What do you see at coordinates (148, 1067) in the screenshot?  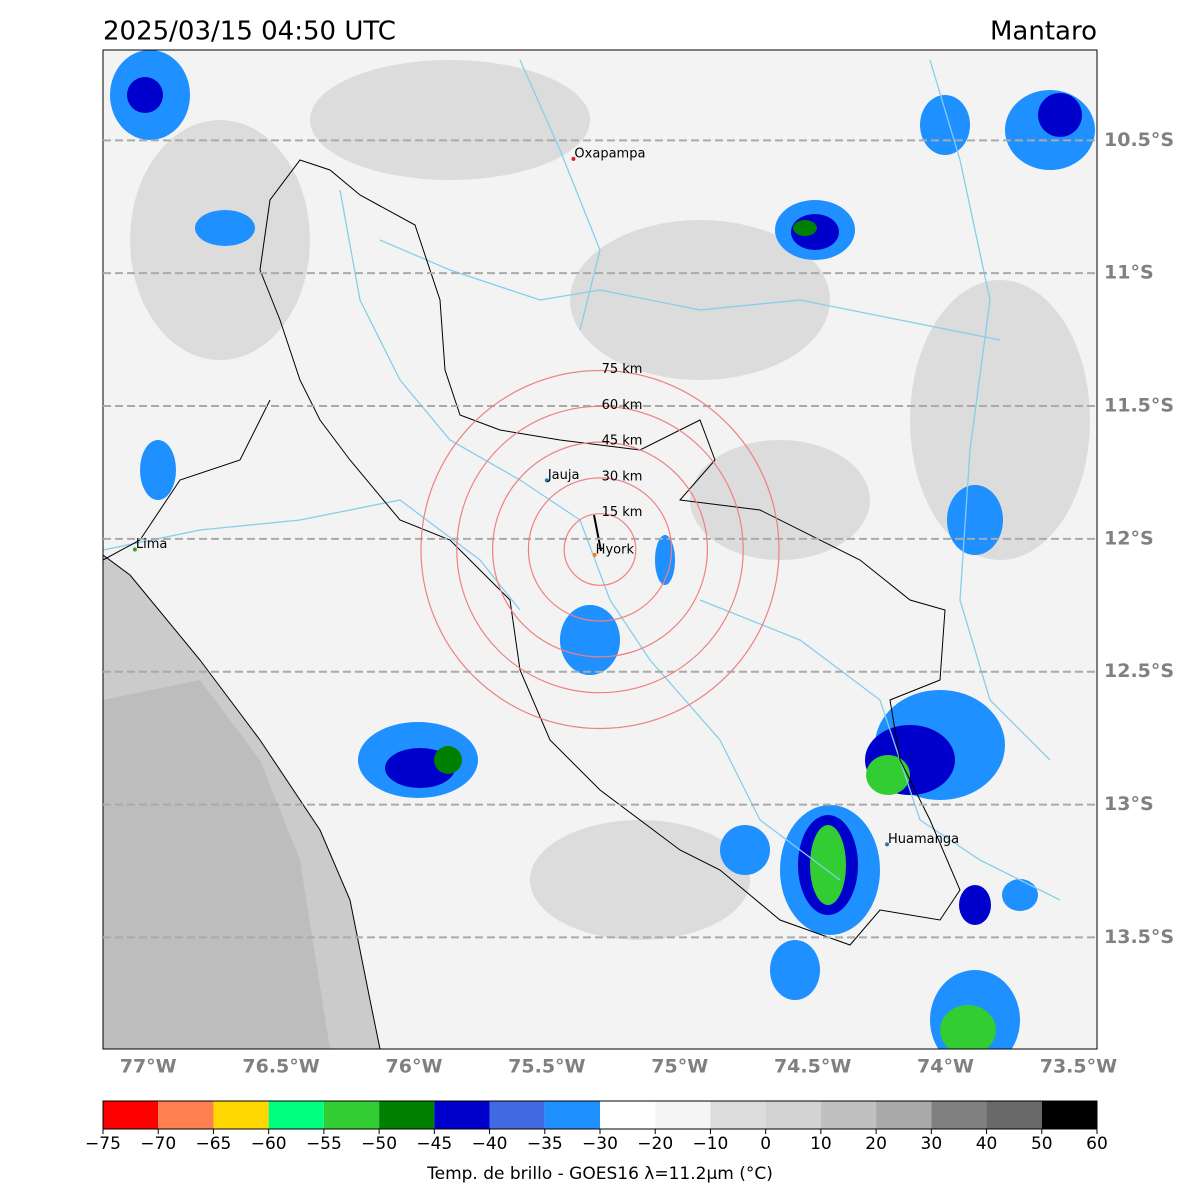 I see `lon-tick-label: 77°W` at bounding box center [148, 1067].